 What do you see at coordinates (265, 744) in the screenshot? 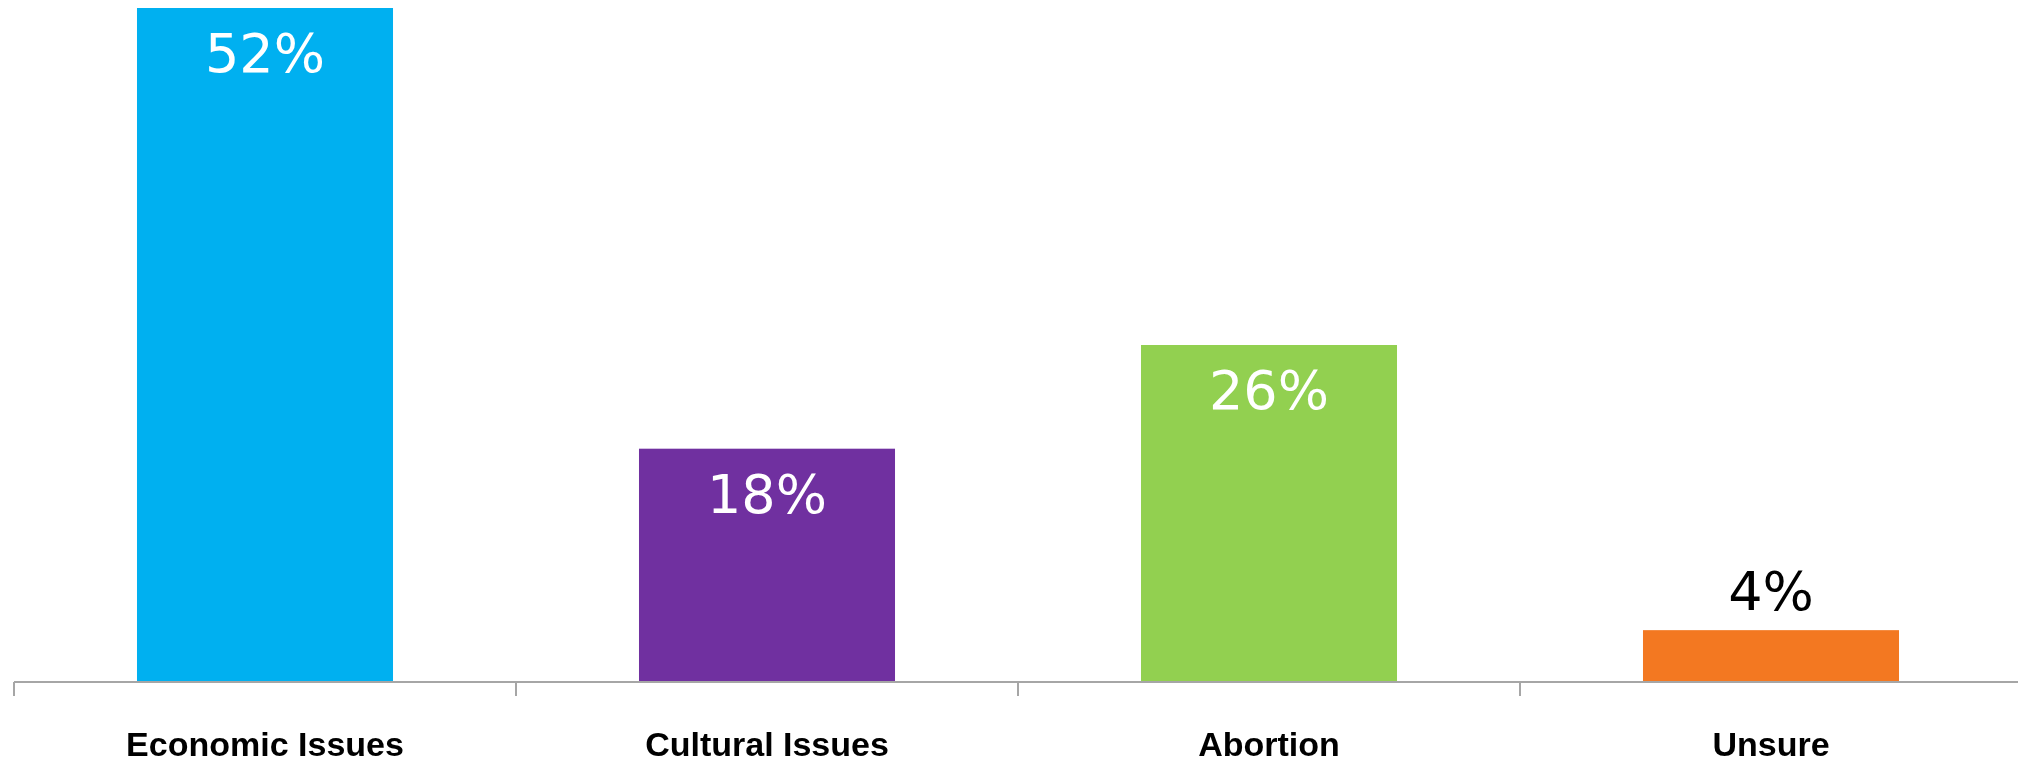
I see `x-tick-label: Economic Issues` at bounding box center [265, 744].